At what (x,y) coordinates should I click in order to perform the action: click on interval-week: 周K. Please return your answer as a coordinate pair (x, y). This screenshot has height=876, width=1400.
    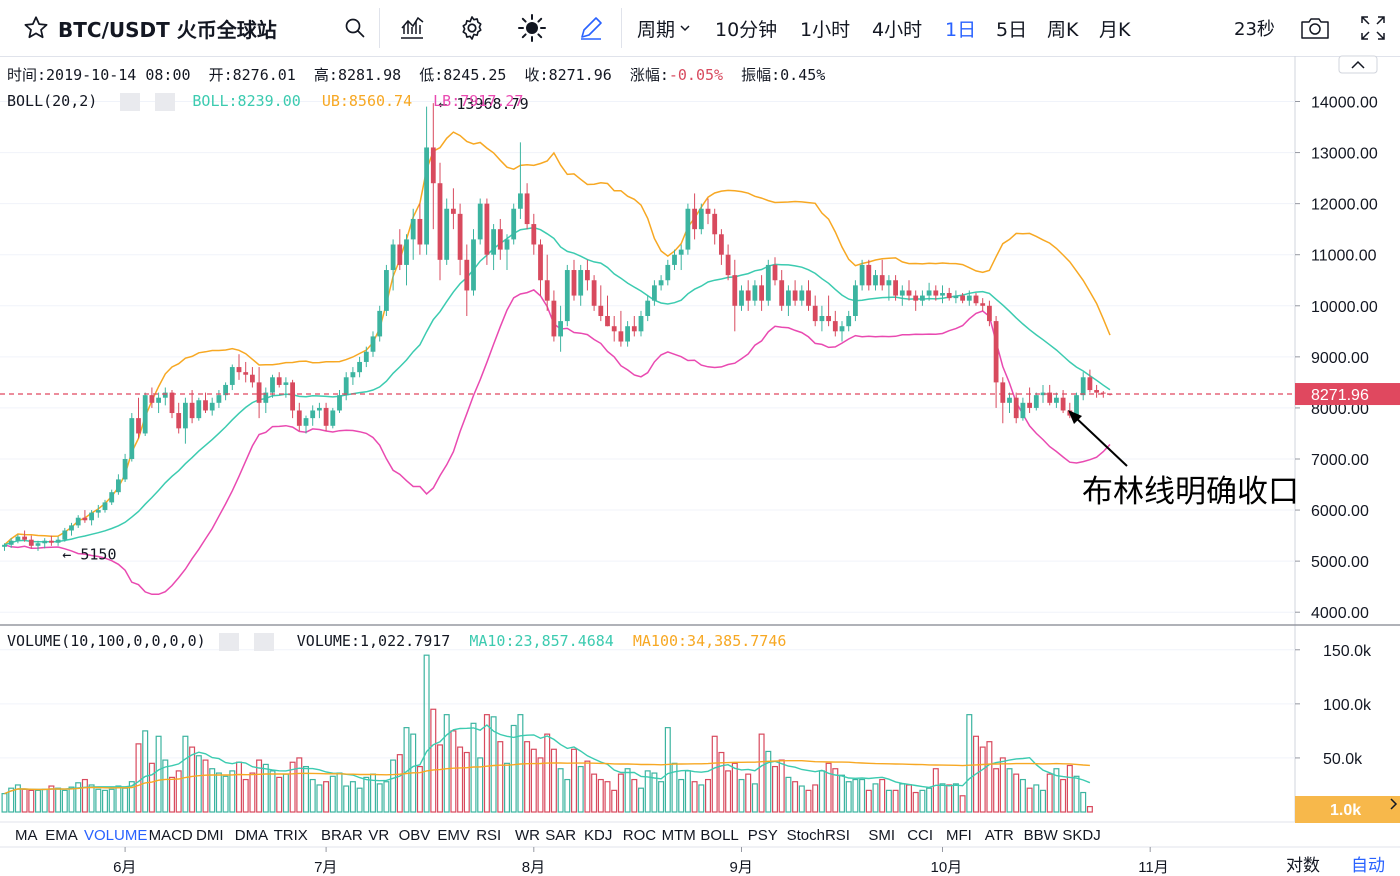
    Looking at the image, I should click on (1063, 29).